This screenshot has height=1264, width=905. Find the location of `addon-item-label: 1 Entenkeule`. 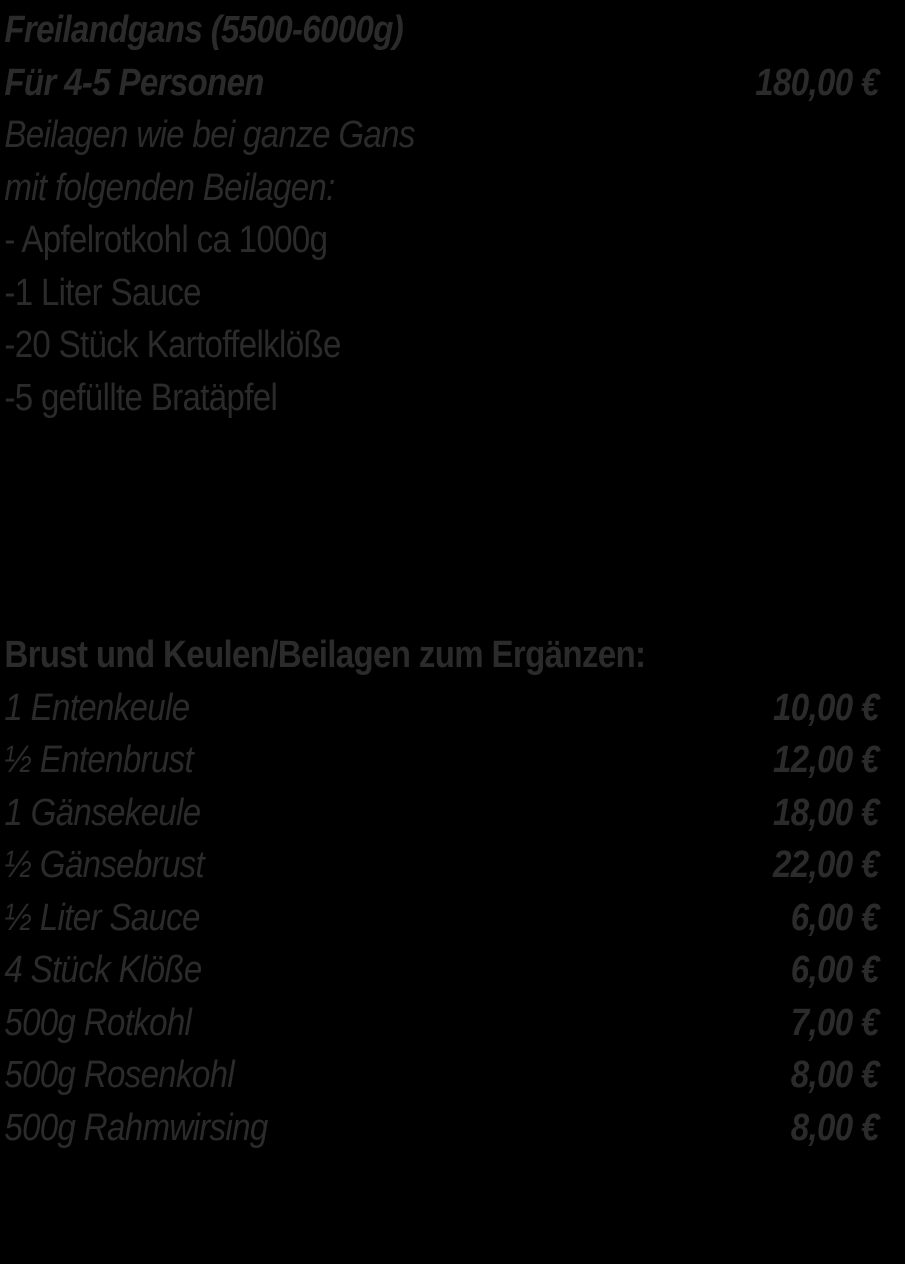

addon-item-label: 1 Entenkeule is located at coordinates (97, 707).